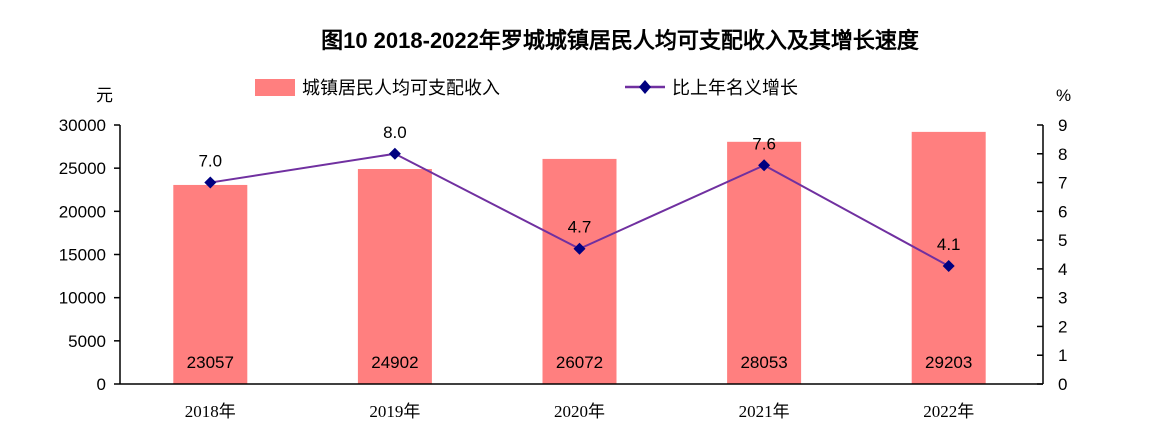  I want to click on growth-data-label: 7.0, so click(210, 161).